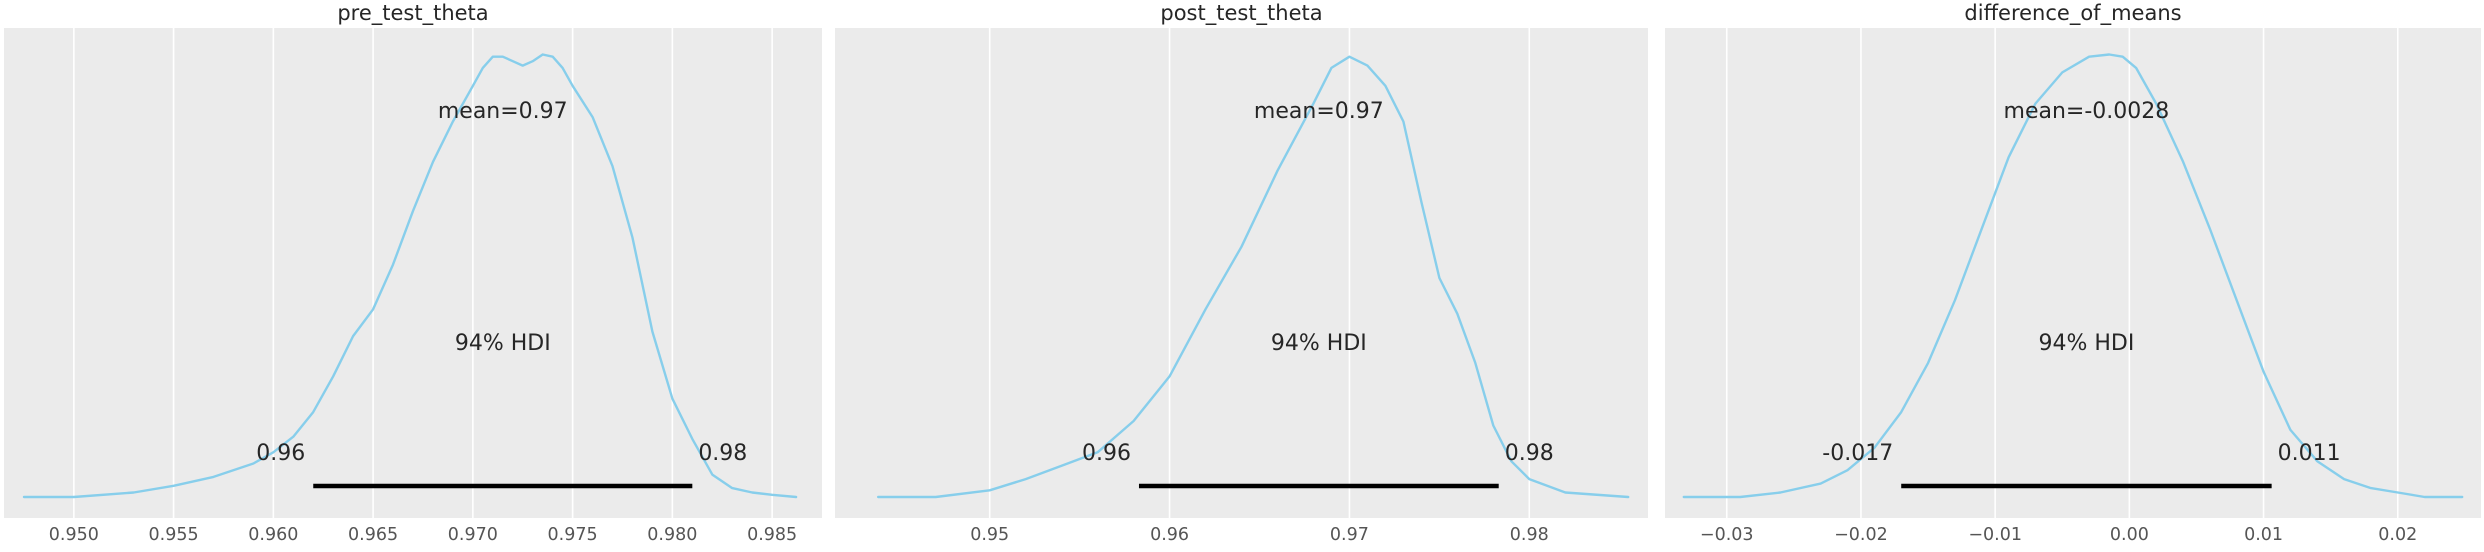 This screenshot has width=2484, height=552. What do you see at coordinates (273, 535) in the screenshot?
I see `x-tick-label: 0.960` at bounding box center [273, 535].